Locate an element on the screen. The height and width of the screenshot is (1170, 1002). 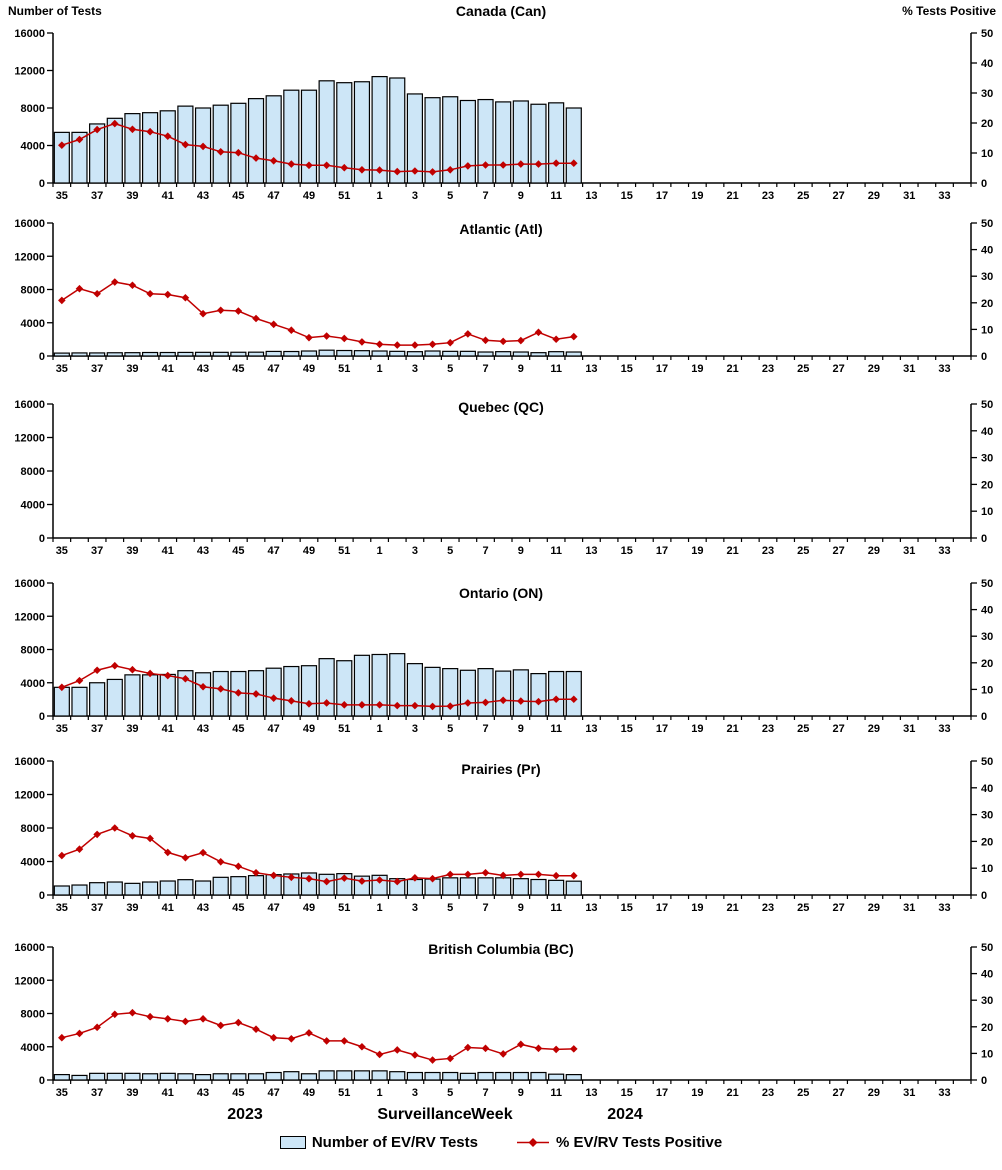
svg-text: 39 is located at coordinates (132, 1093).